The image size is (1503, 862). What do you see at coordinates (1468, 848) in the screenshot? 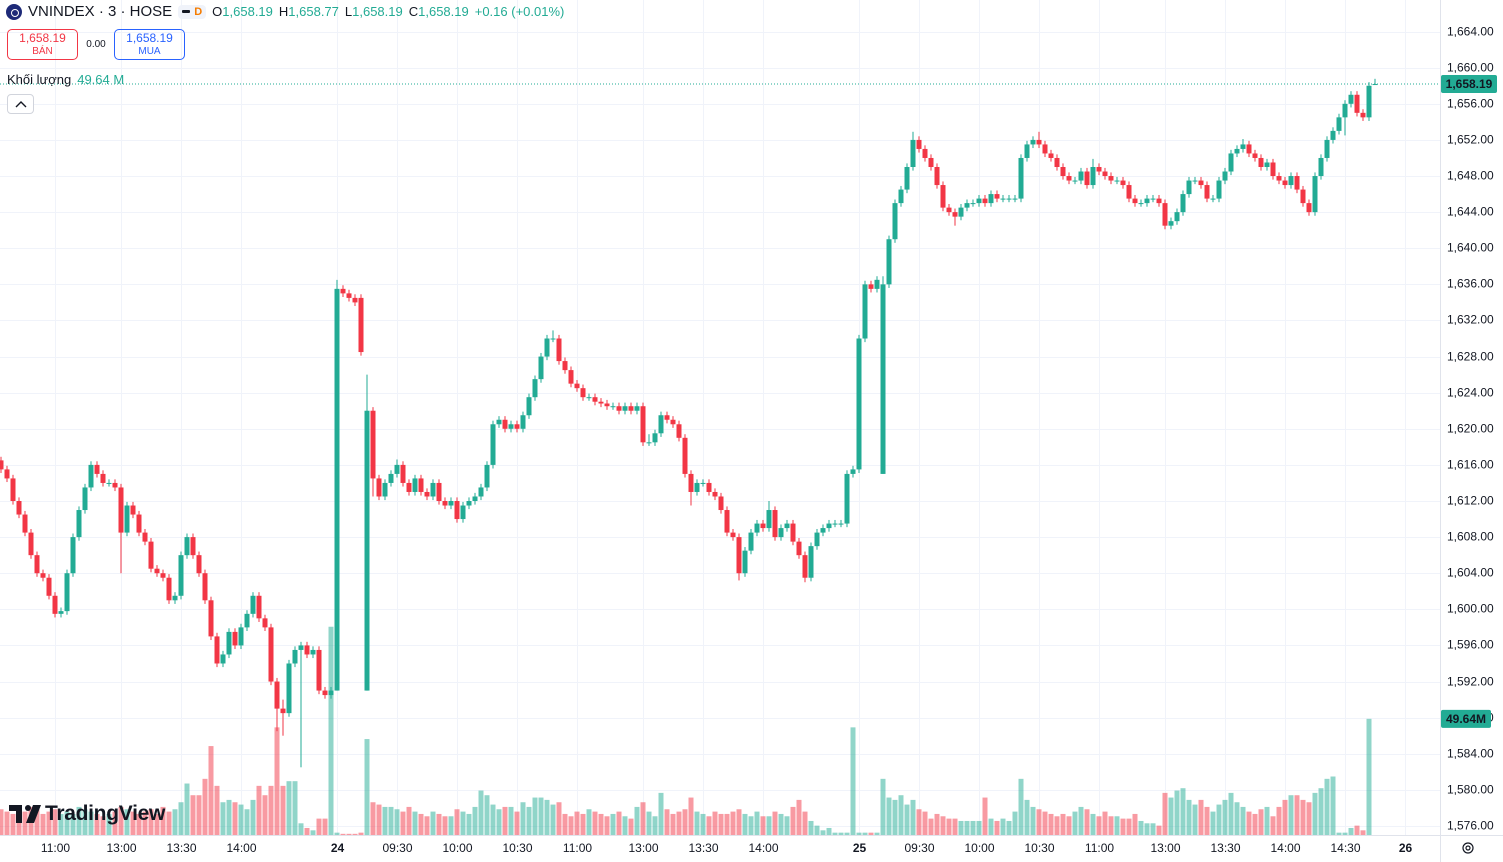
I see `settings-icon` at bounding box center [1468, 848].